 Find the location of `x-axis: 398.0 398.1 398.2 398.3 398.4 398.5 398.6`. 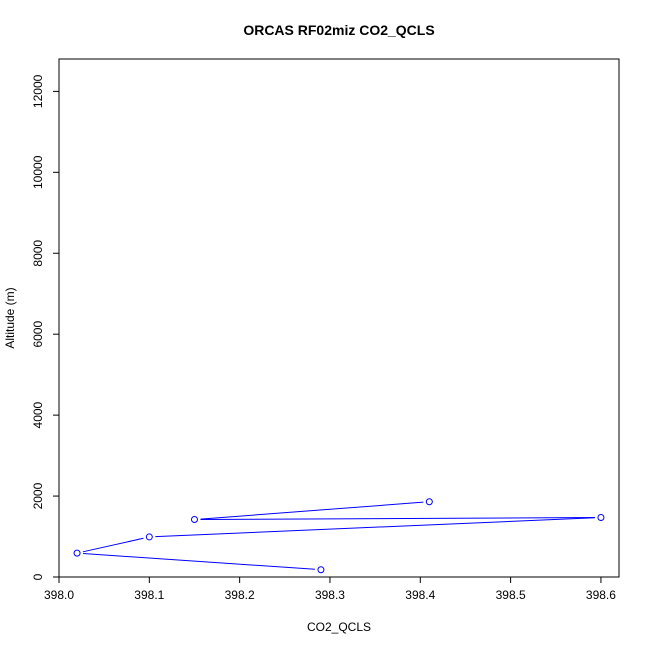

x-axis: 398.0 398.1 398.2 398.3 398.4 398.5 398.6 is located at coordinates (330, 589).